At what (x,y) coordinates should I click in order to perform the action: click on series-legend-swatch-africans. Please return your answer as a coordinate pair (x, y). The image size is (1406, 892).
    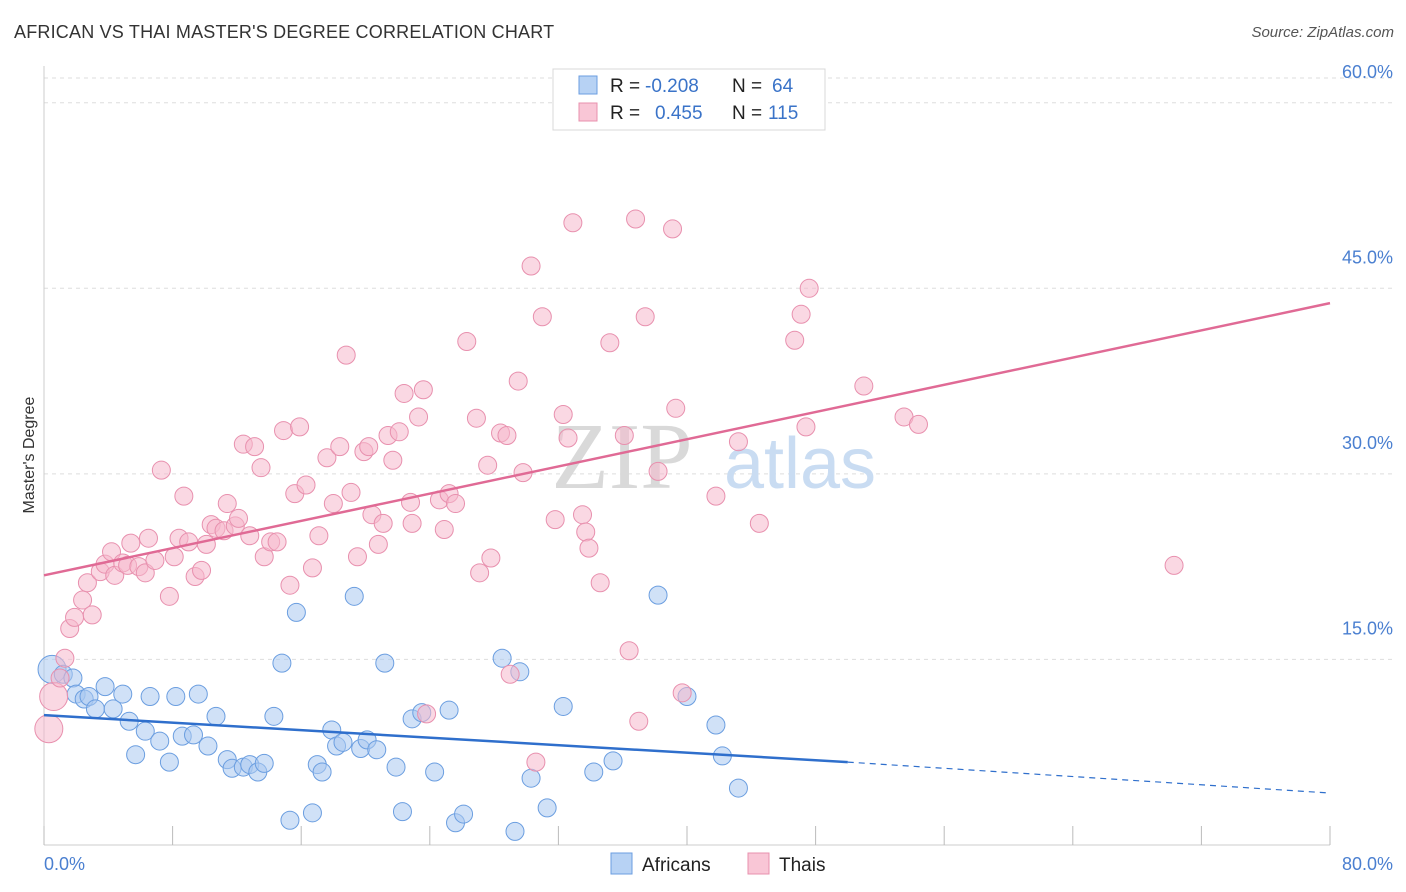
    Looking at the image, I should click on (621, 863).